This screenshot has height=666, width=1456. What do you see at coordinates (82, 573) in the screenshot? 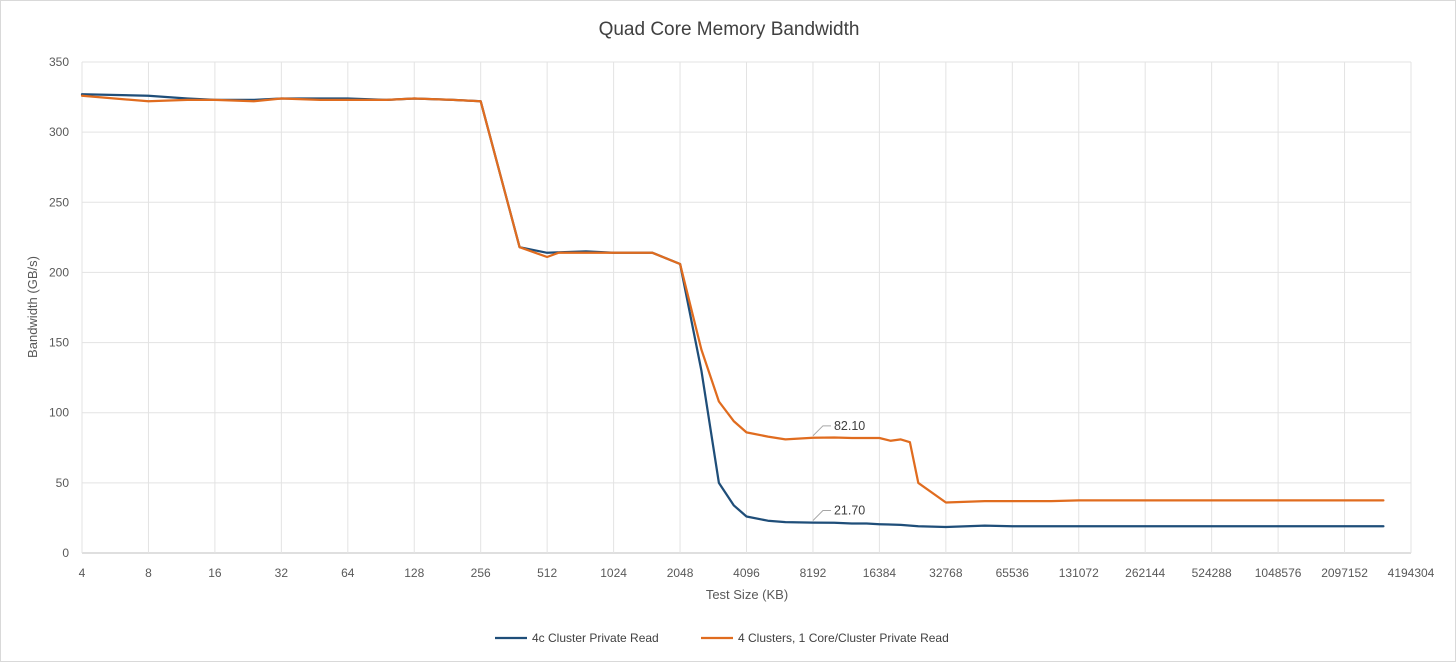
I see `x-tick-label: 4` at bounding box center [82, 573].